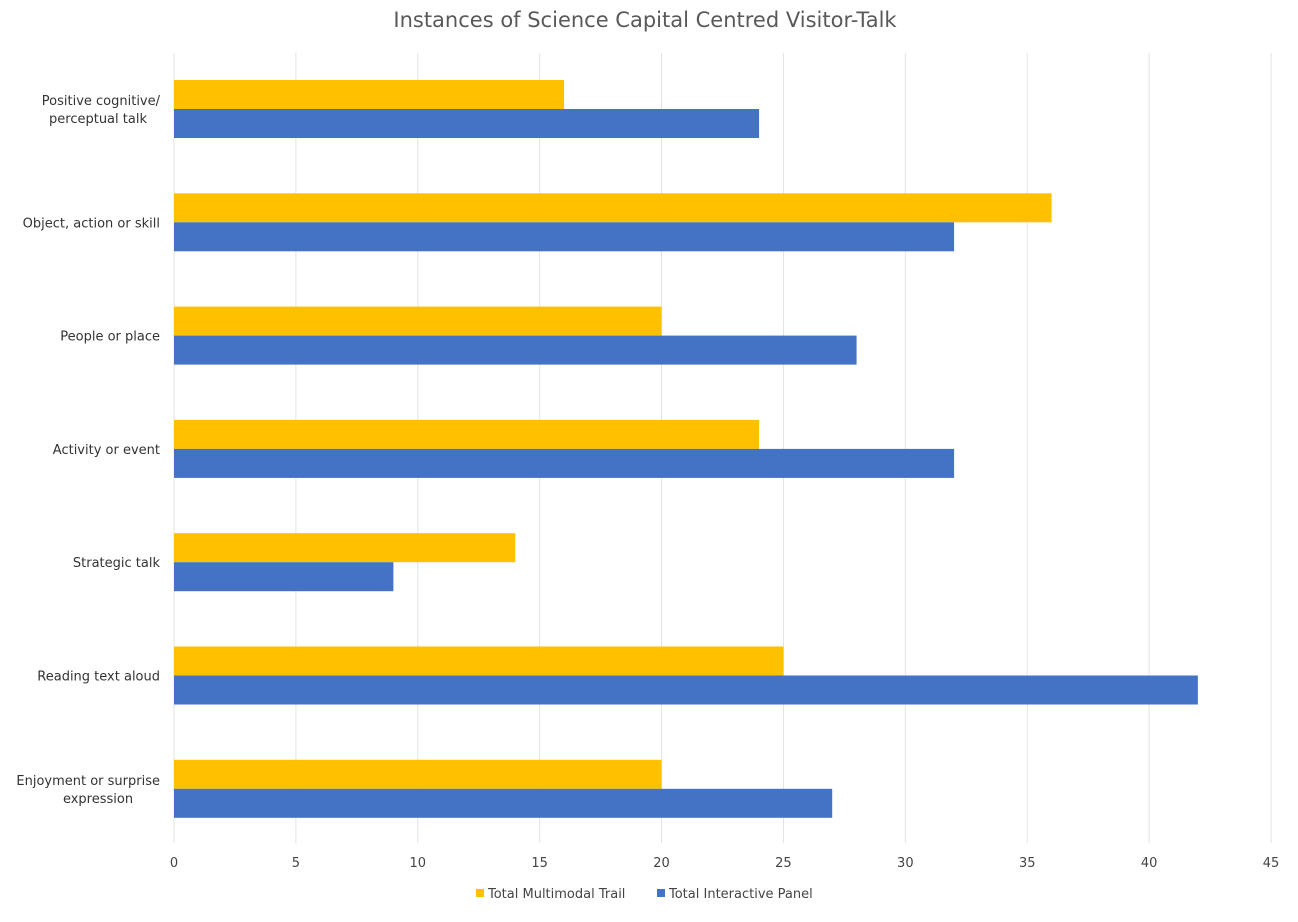 This screenshot has height=922, width=1298. Describe the element at coordinates (661, 863) in the screenshot. I see `x-tick-label: 20` at that location.